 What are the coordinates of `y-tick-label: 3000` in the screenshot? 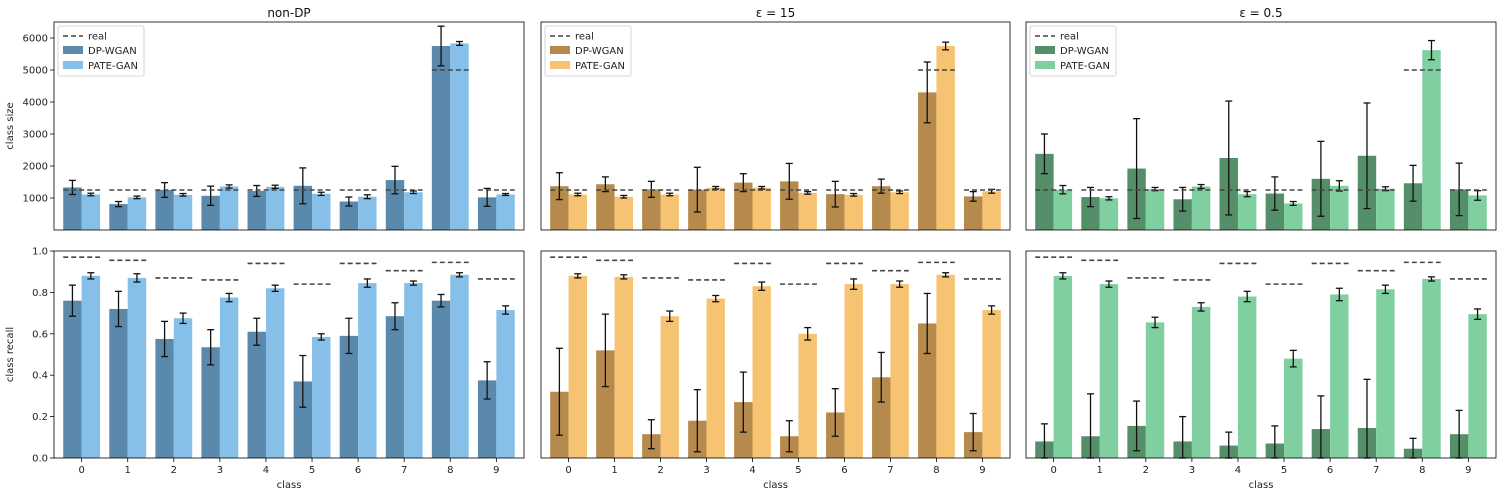 It's located at (35, 135).